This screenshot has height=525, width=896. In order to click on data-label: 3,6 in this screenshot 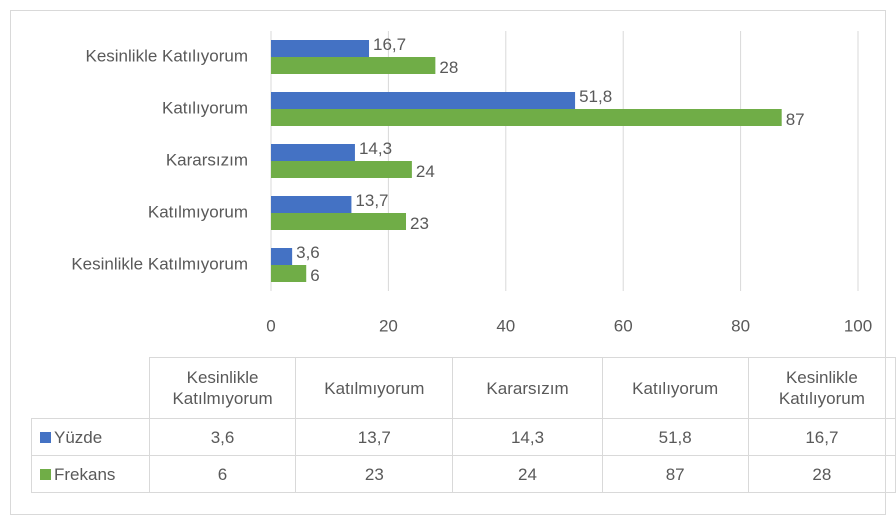, I will do `click(308, 252)`.